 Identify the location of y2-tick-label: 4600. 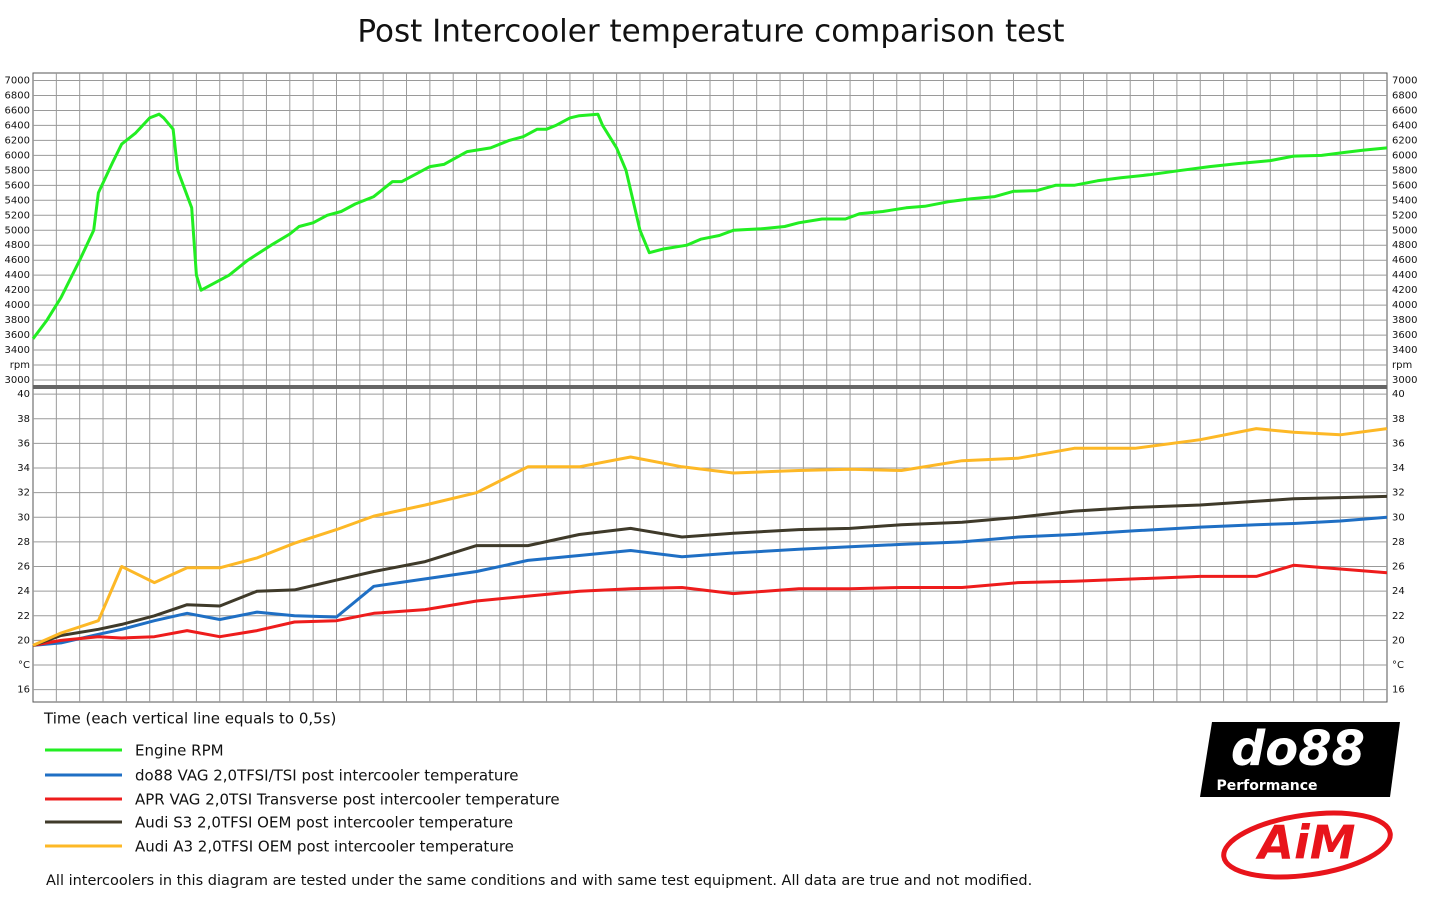
(1404, 260).